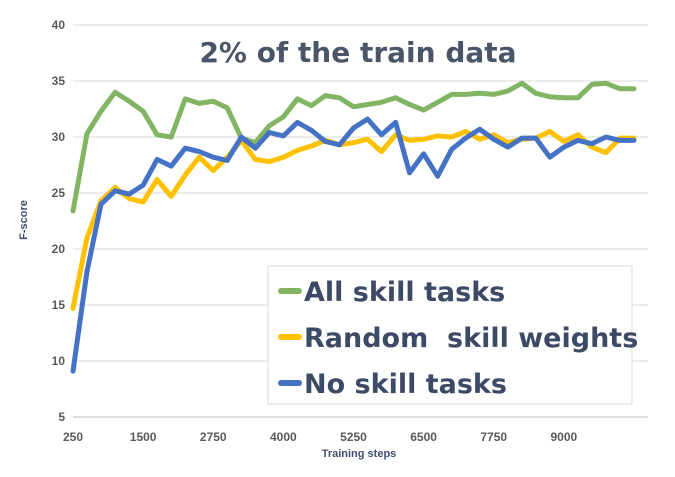  Describe the element at coordinates (59, 305) in the screenshot. I see `y-tick-label: 15` at that location.